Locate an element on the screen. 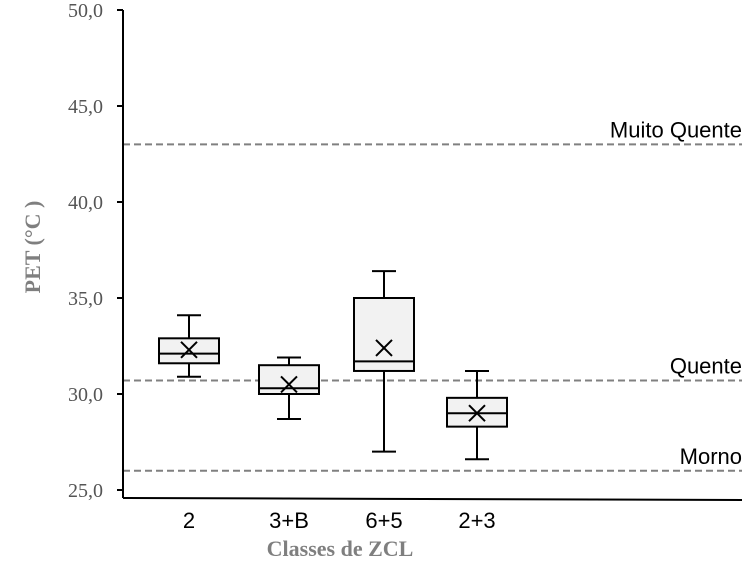  x-tick-label: 2+3 is located at coordinates (476, 520).